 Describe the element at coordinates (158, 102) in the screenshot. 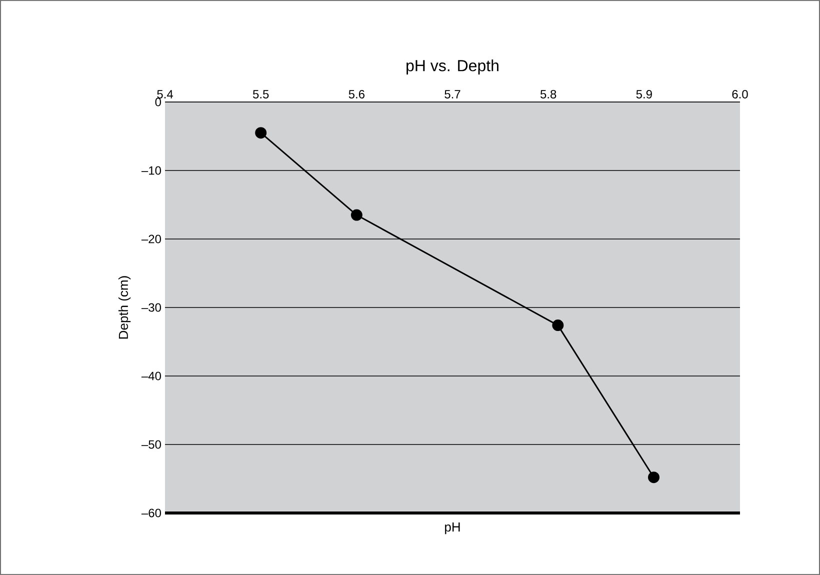

I see `y-tick-label: 0` at that location.